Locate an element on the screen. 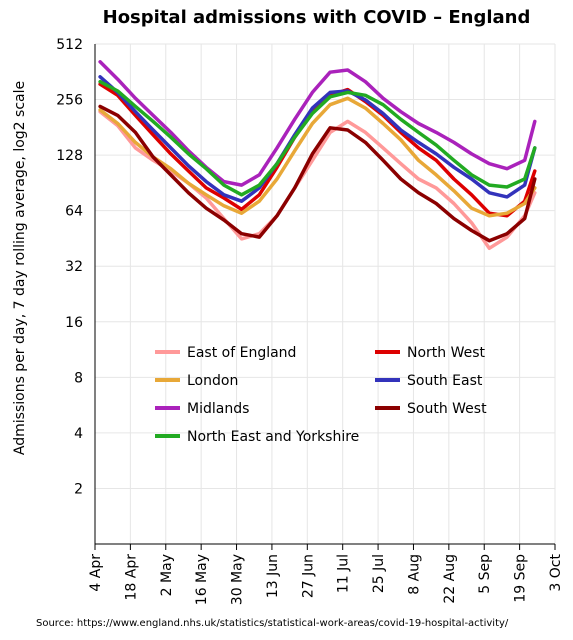  x-tick-label: 19 Sep is located at coordinates (521, 578).